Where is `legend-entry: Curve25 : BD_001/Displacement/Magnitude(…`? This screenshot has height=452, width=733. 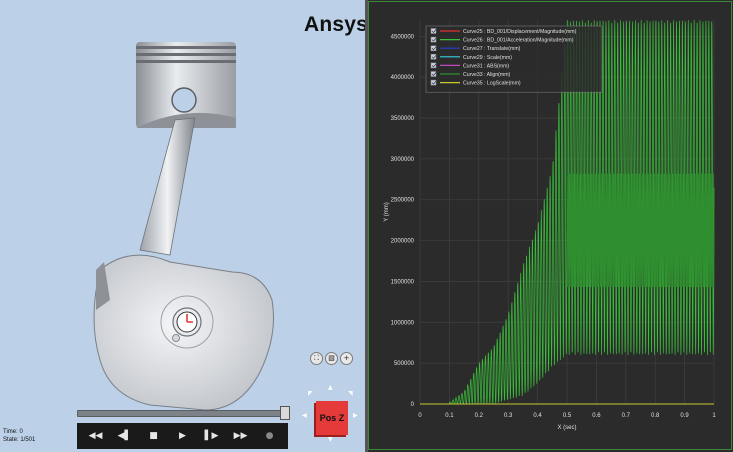 legend-entry: Curve25 : BD_001/Displacement/Magnitude(… is located at coordinates (520, 32).